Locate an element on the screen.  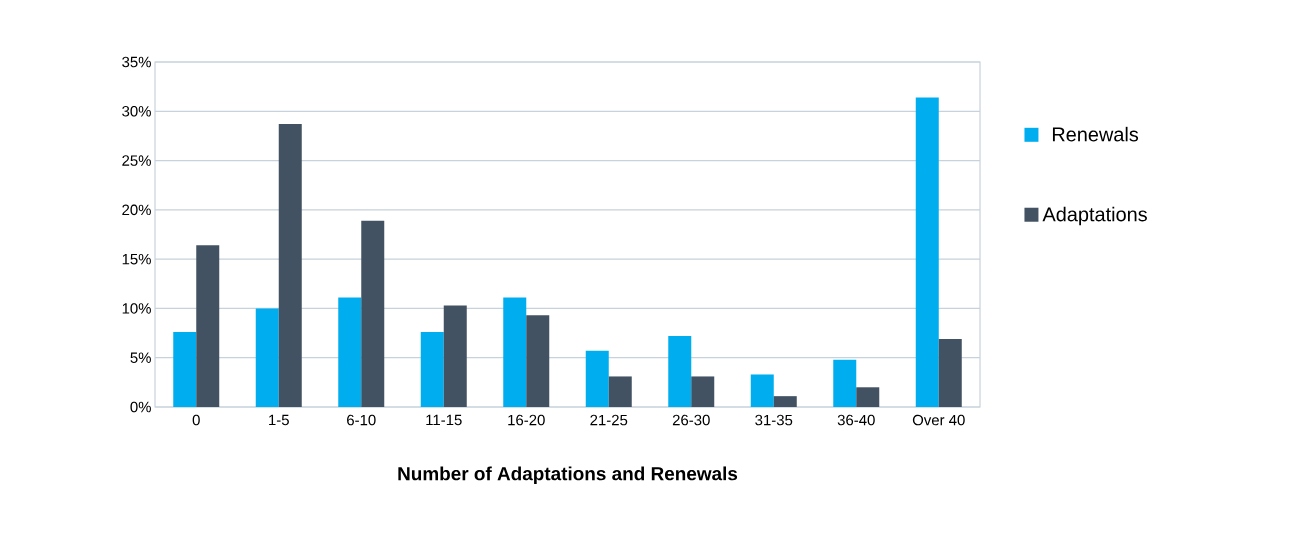
y-tick-label: 35% is located at coordinates (136, 62).